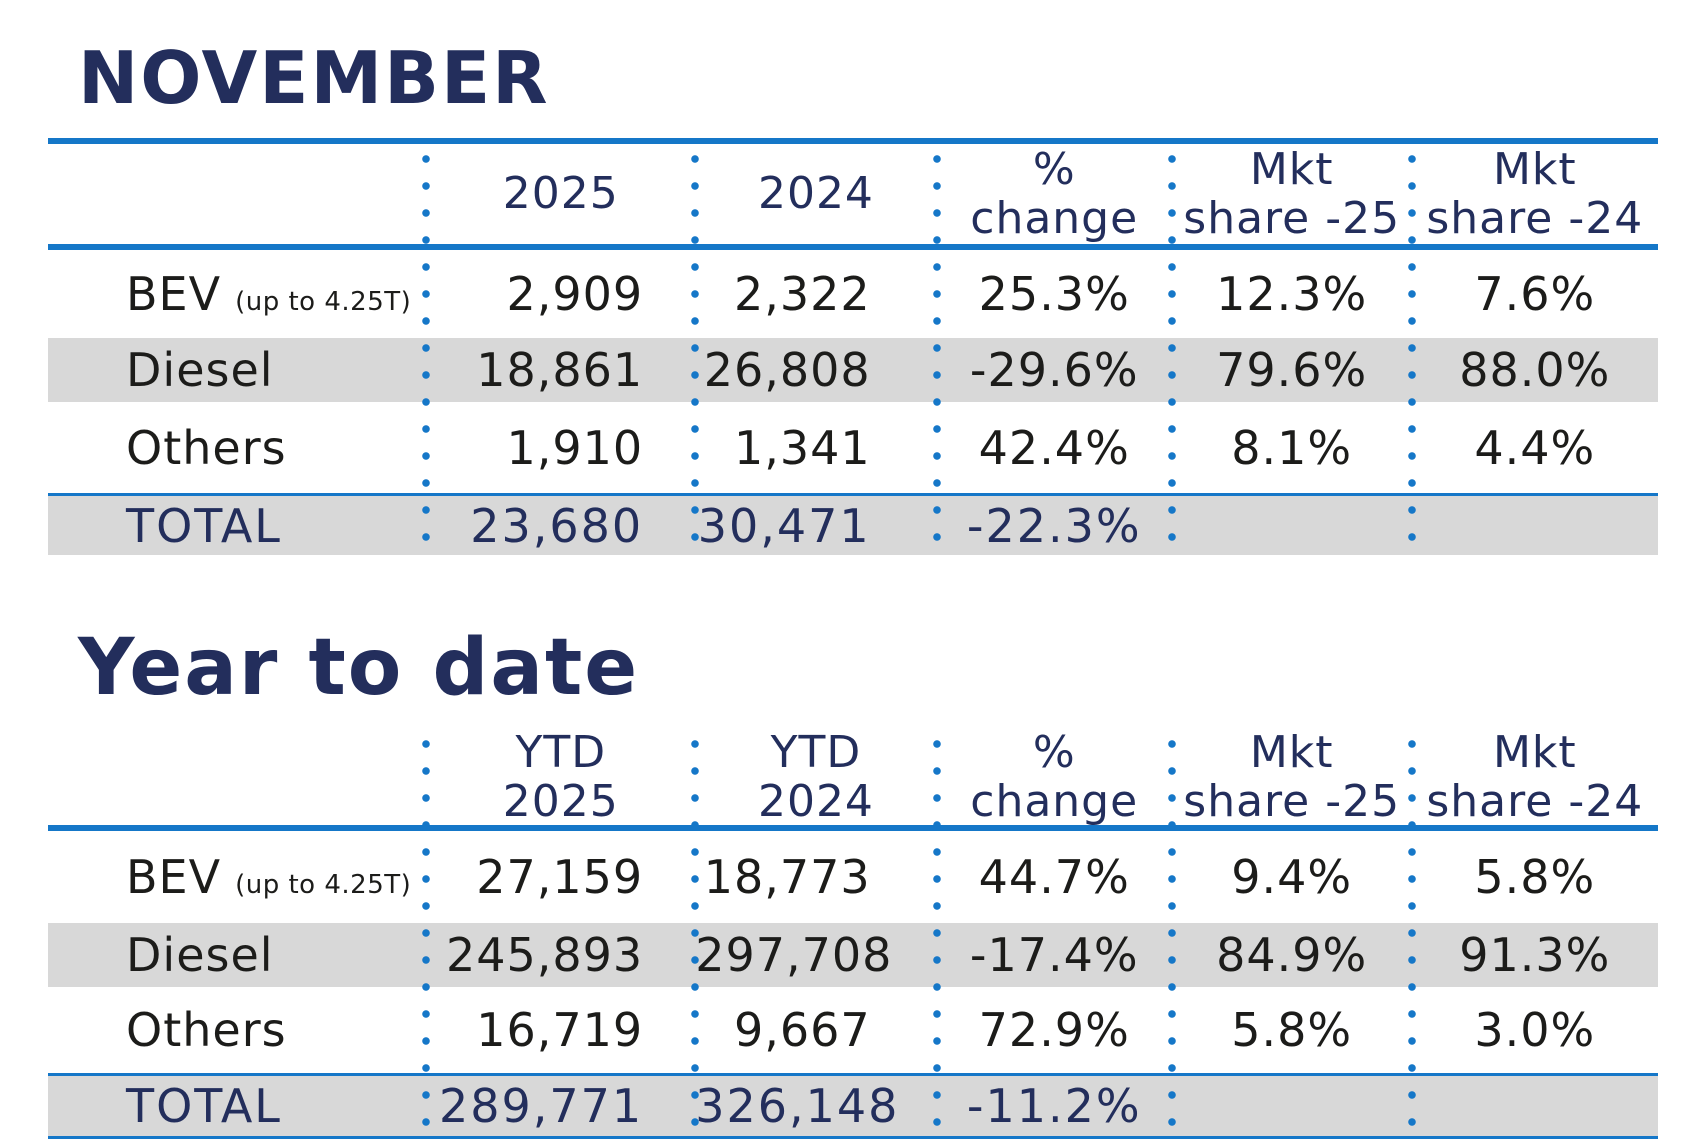 The width and height of the screenshot is (1692, 1146). I want to click on cell-2024: 26,808, so click(787, 370).